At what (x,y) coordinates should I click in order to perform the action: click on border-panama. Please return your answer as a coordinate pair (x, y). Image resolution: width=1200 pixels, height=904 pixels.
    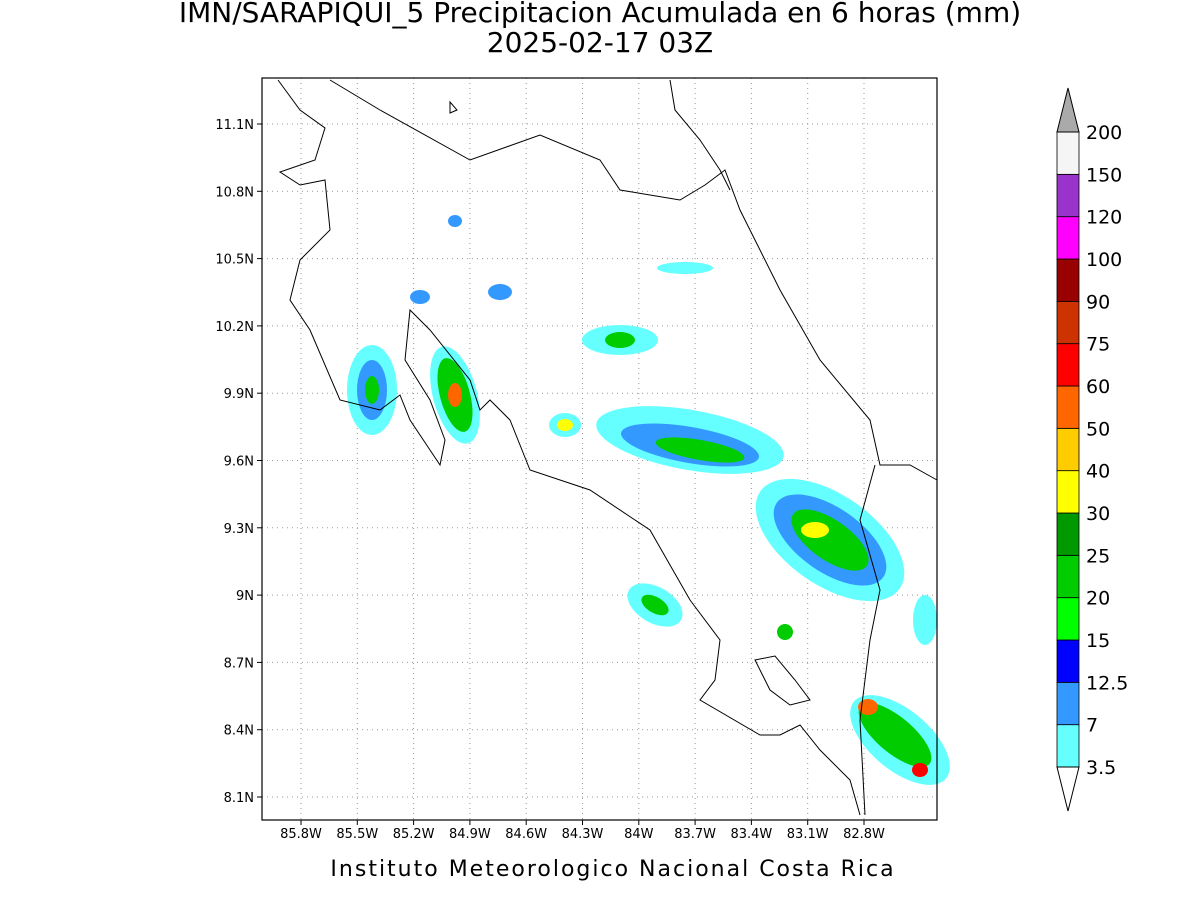
    Looking at the image, I should click on (870, 640).